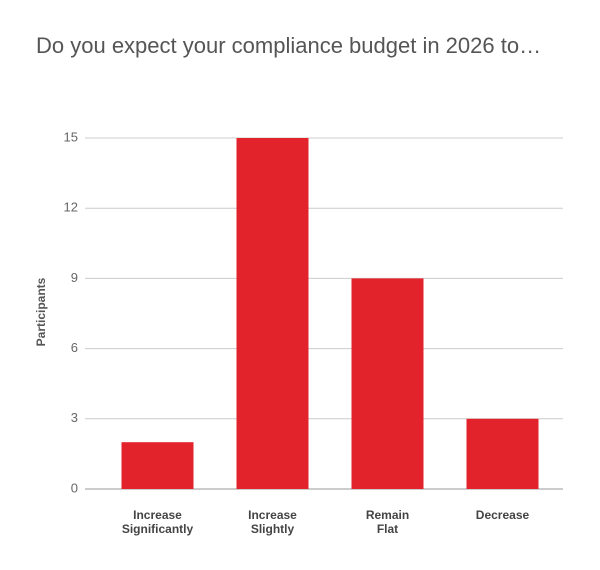  What do you see at coordinates (74, 417) in the screenshot?
I see `y-tick-label: 3` at bounding box center [74, 417].